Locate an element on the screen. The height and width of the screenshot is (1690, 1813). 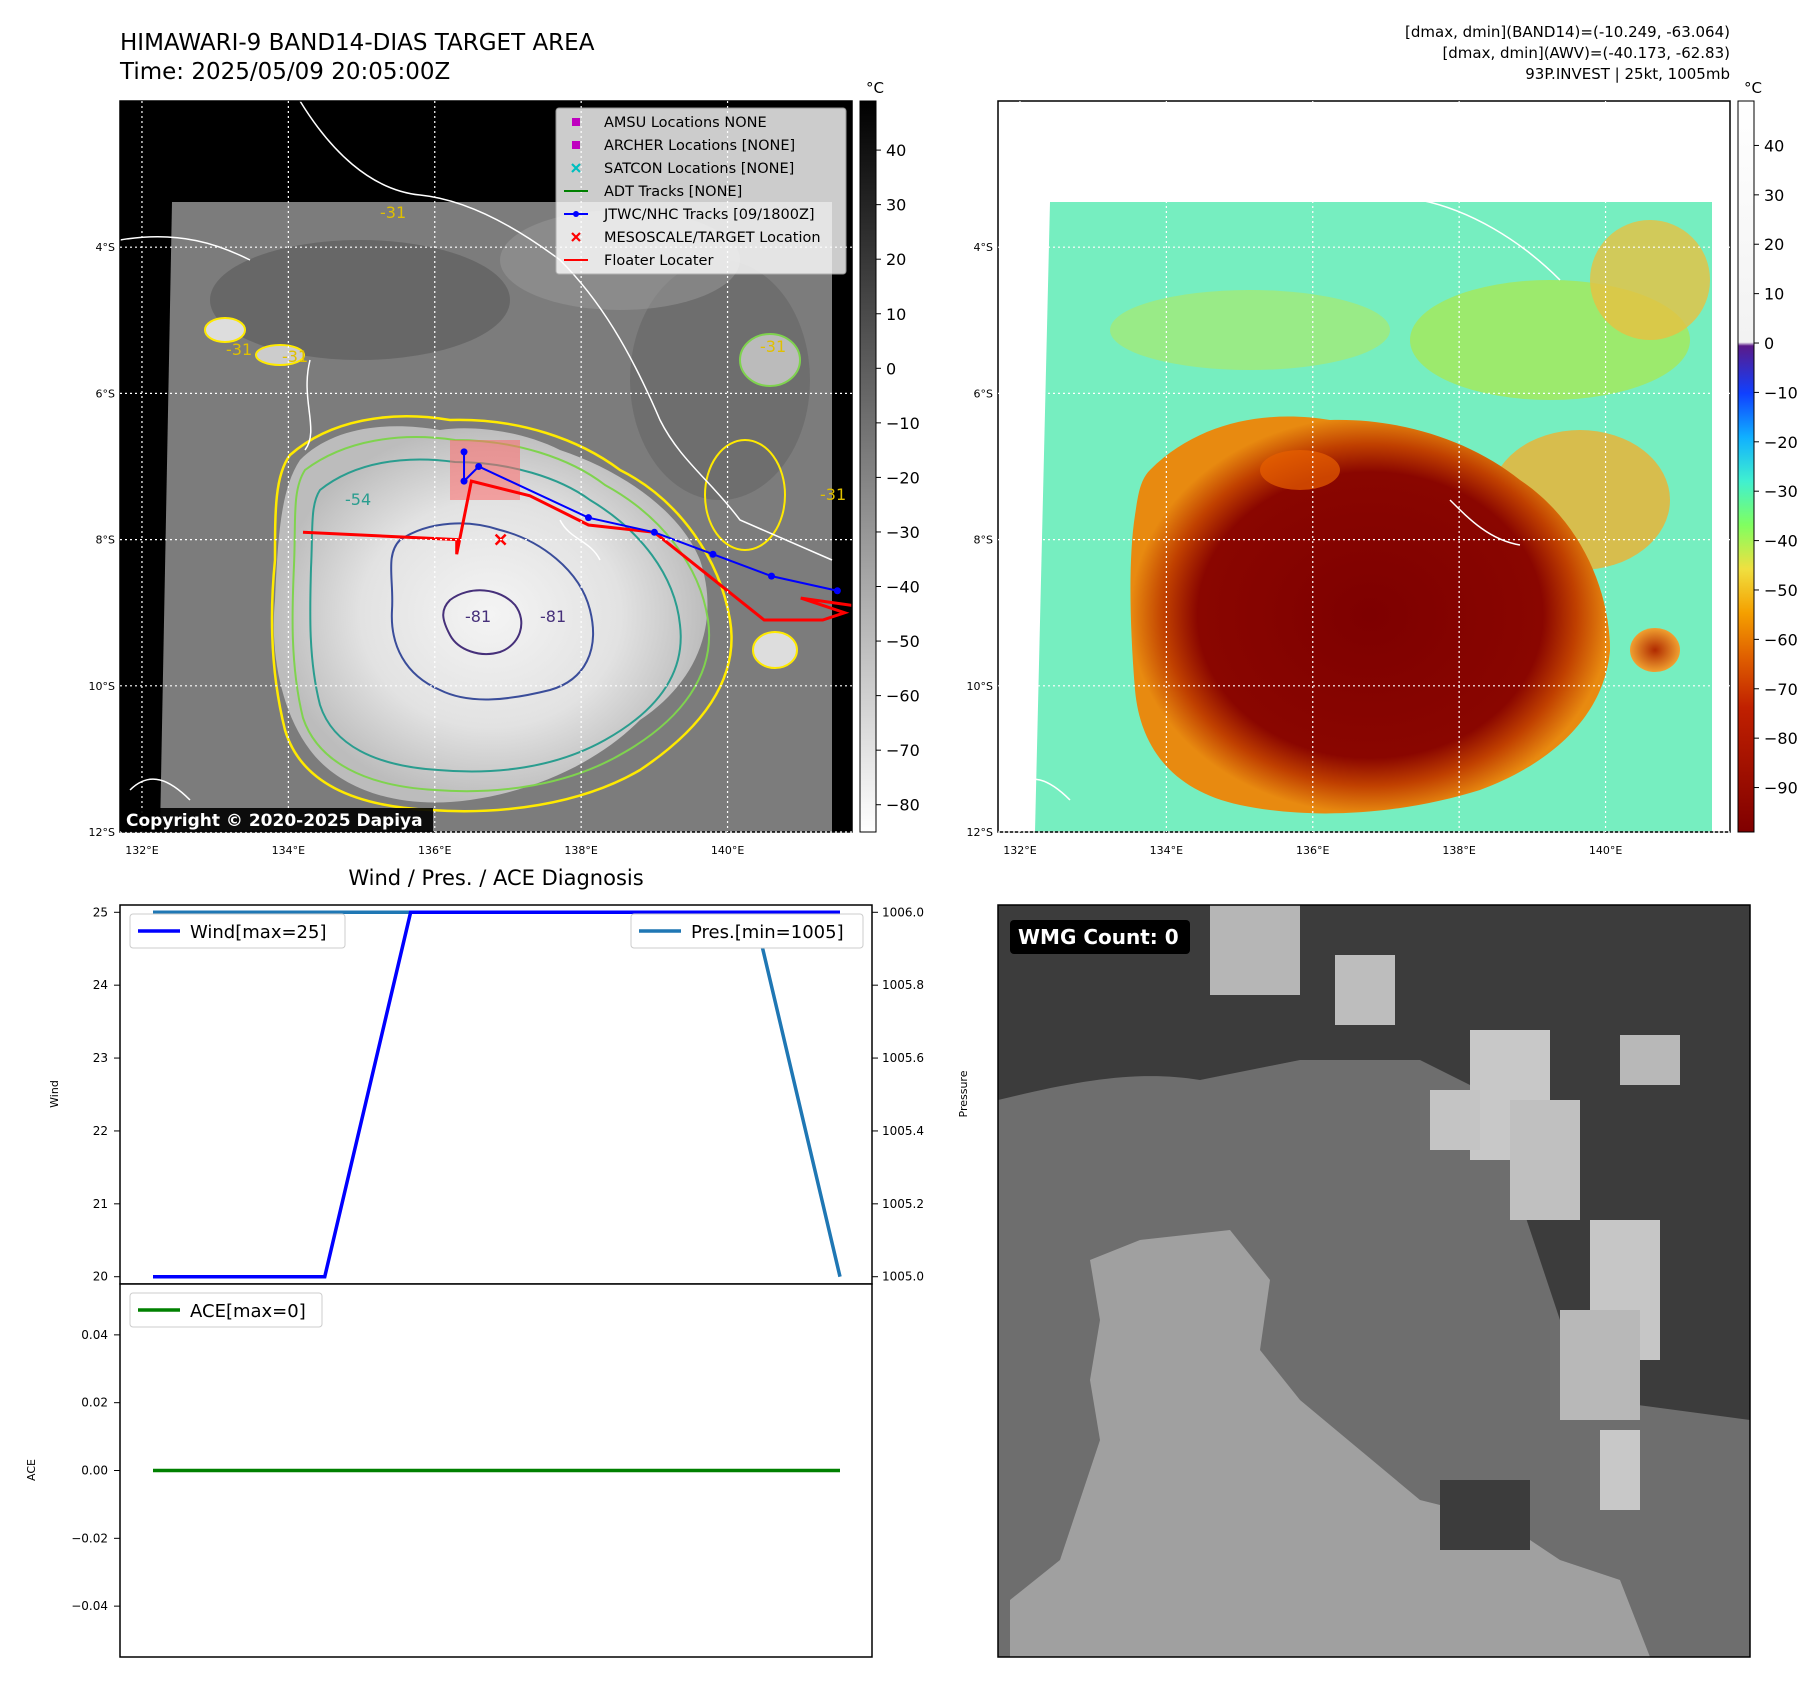
legend-label: ARCHER Locations [NONE] is located at coordinates (699, 146).